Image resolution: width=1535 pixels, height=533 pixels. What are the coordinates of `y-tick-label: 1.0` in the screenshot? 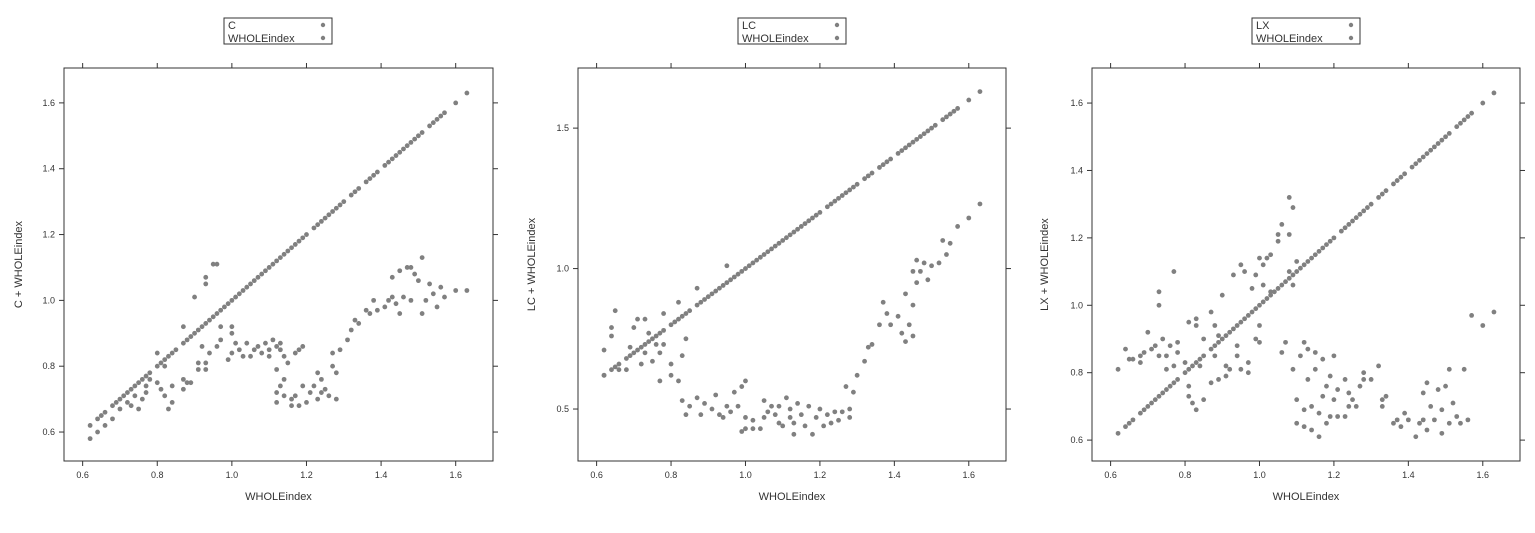 It's located at (48, 300).